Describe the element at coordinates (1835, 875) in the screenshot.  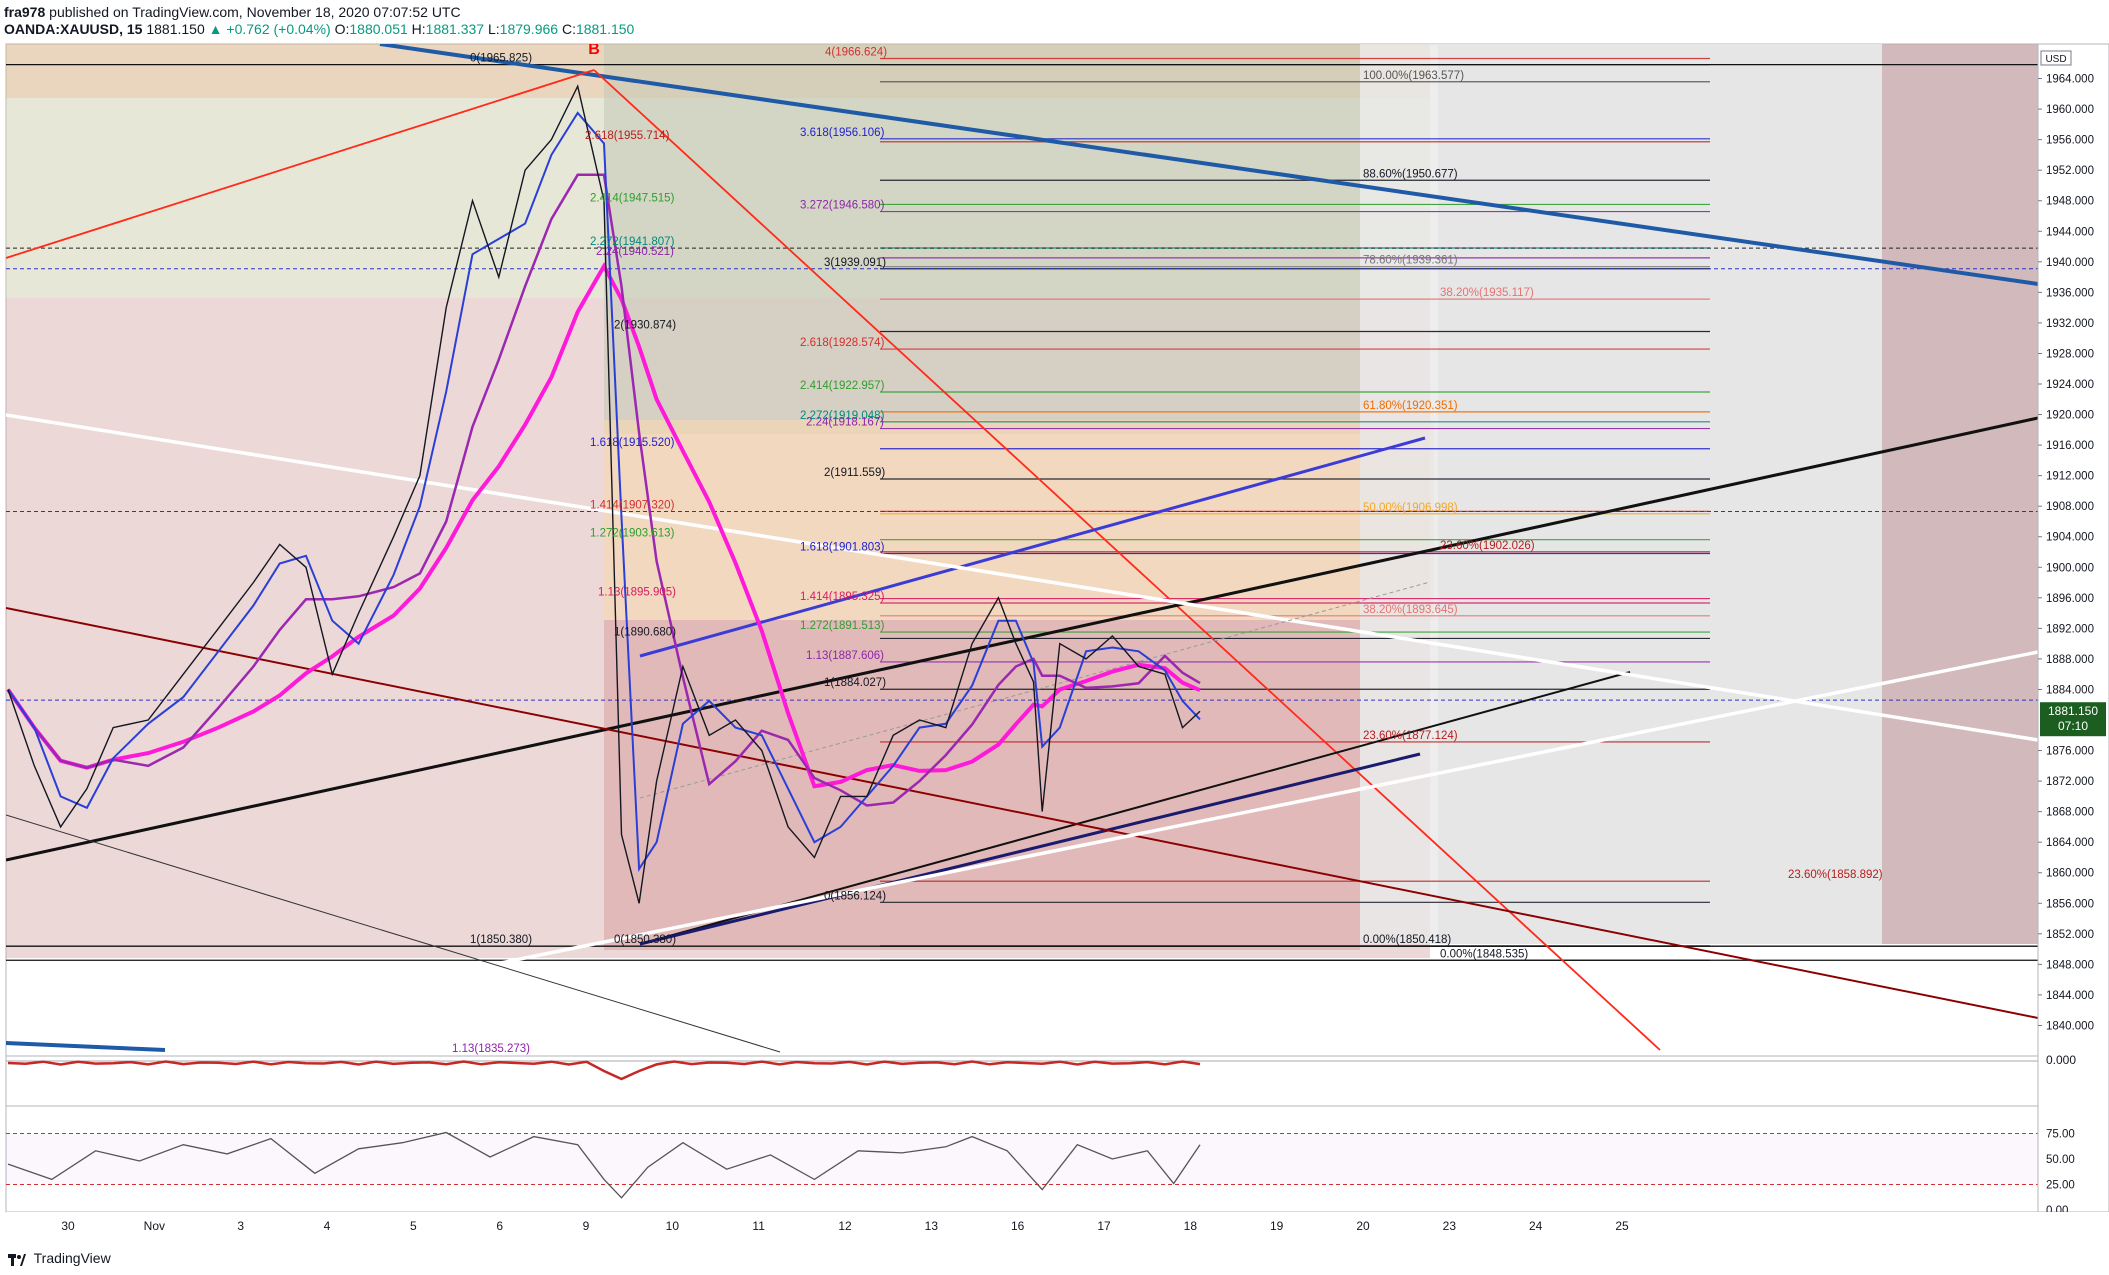
I see `fib-label-34: 23.60%(1858.892)` at that location.